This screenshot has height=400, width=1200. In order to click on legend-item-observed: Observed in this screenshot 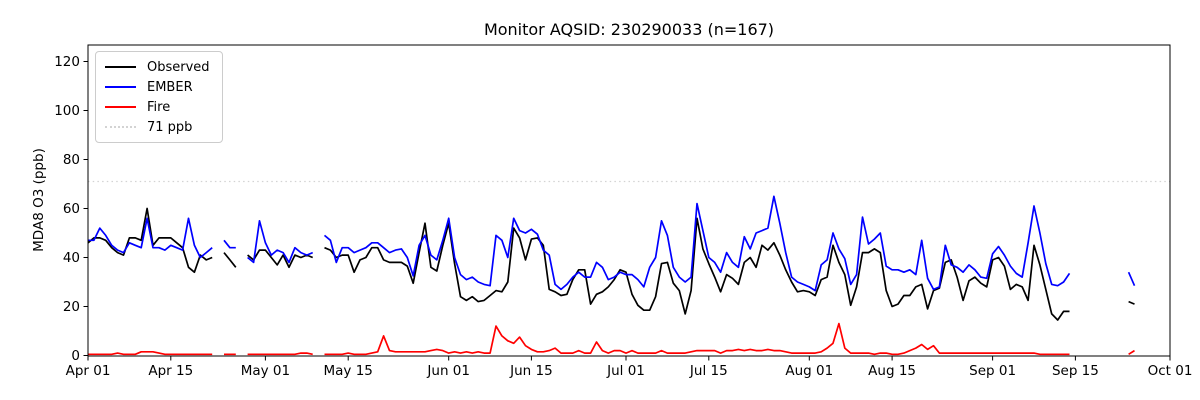, I will do `click(157, 67)`.